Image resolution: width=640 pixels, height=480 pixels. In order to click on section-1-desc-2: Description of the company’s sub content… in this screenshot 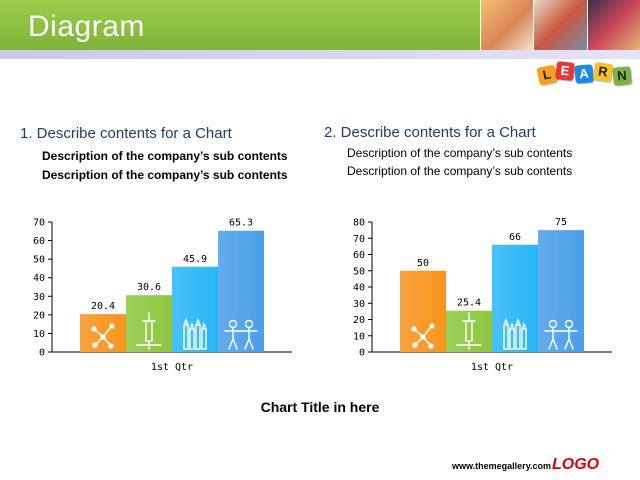, I will do `click(165, 175)`.